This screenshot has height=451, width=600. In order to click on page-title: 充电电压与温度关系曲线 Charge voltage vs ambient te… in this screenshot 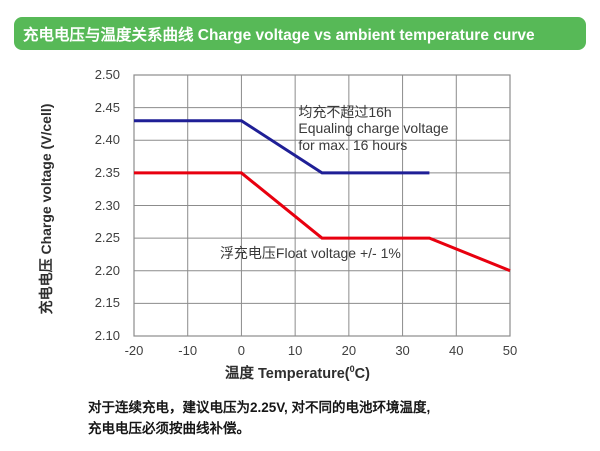, I will do `click(279, 35)`.